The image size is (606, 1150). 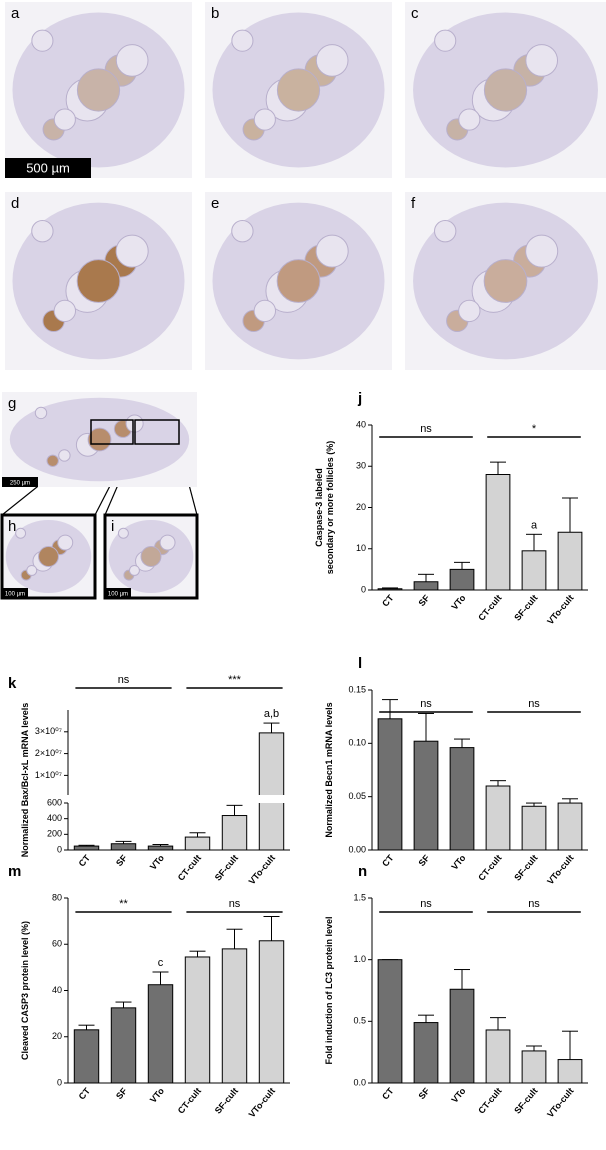 What do you see at coordinates (534, 525) in the screenshot?
I see `significance-letter: a` at bounding box center [534, 525].